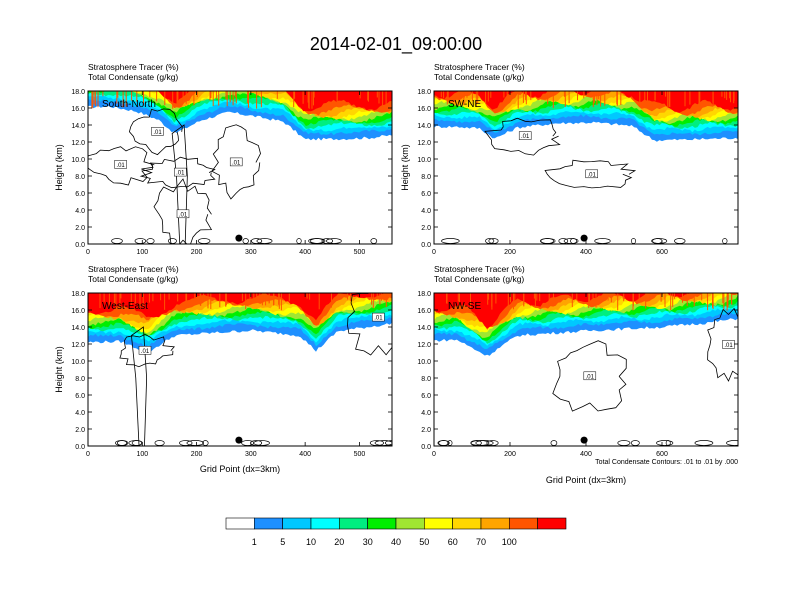 Image resolution: width=792 pixels, height=612 pixels. What do you see at coordinates (80, 396) in the screenshot?
I see `y-tick-label: 6.0` at bounding box center [80, 396].